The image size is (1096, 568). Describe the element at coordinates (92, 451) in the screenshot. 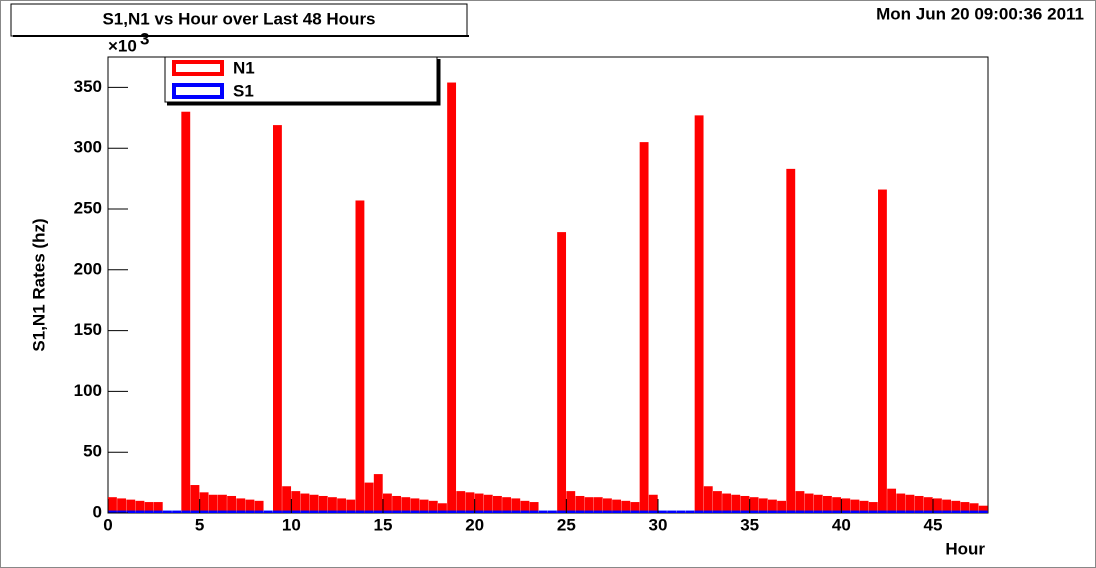

I see `y-tick-label: 50` at that location.